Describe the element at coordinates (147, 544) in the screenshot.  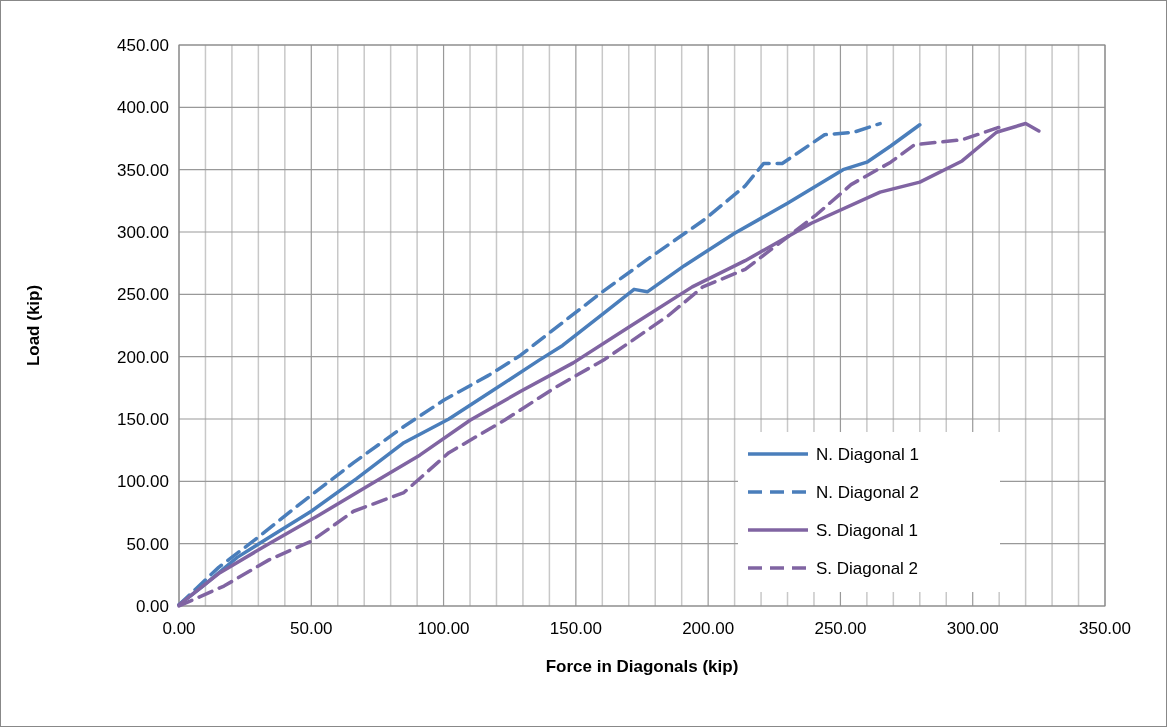
I see `y-tick-label: 50.00` at that location.